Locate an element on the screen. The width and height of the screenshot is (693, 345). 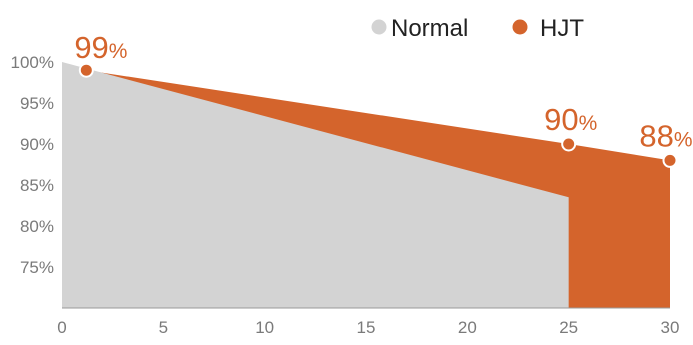
y-tick-label: 90% is located at coordinates (37, 144).